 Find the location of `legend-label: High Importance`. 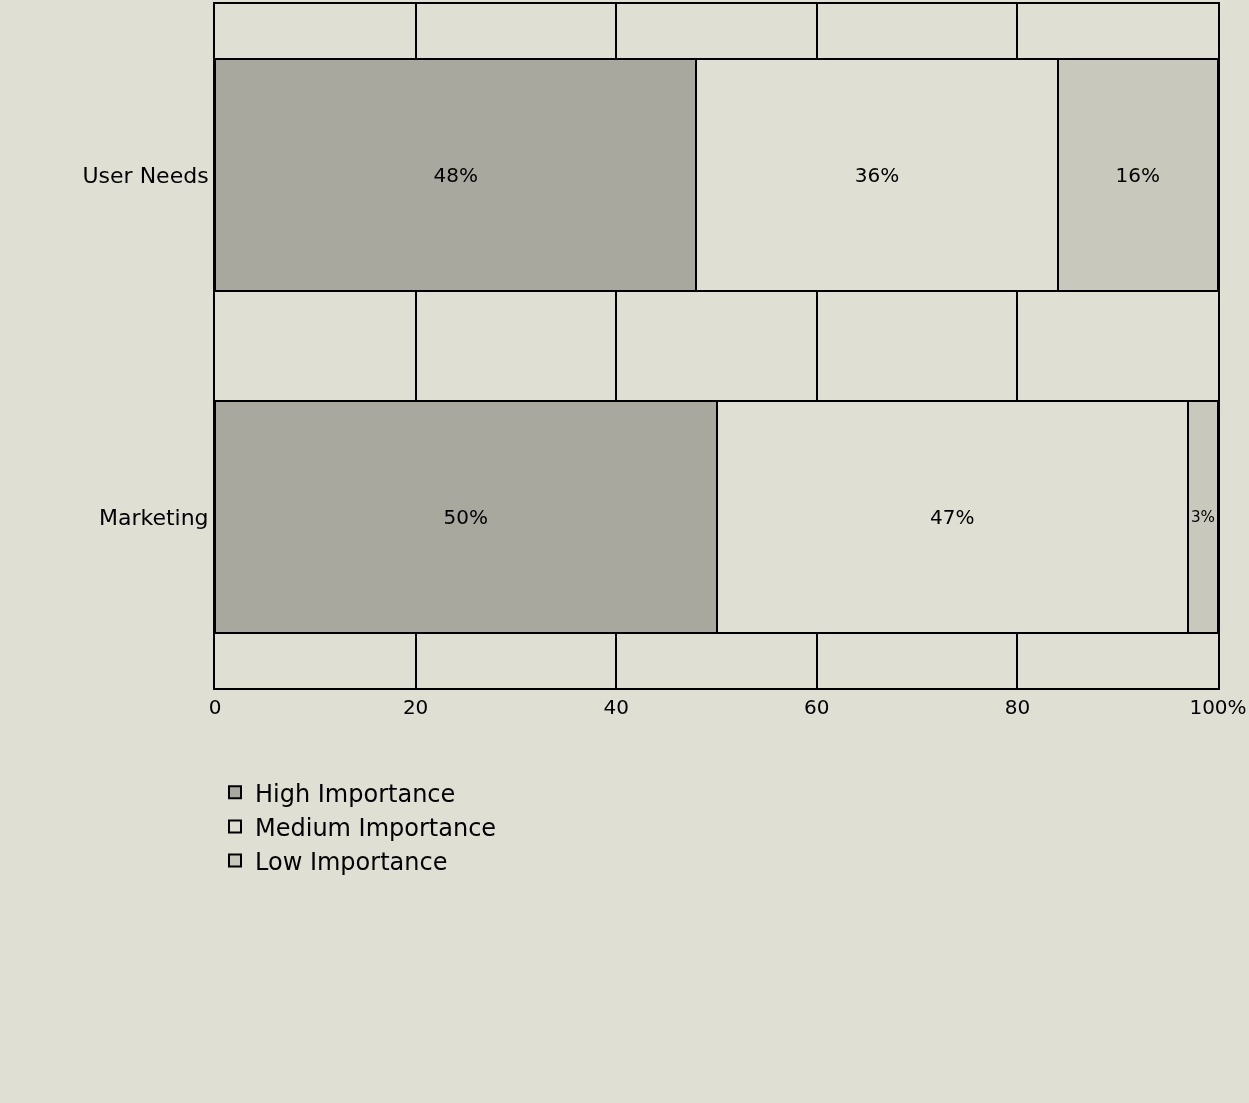

legend-label: High Importance is located at coordinates (355, 793).